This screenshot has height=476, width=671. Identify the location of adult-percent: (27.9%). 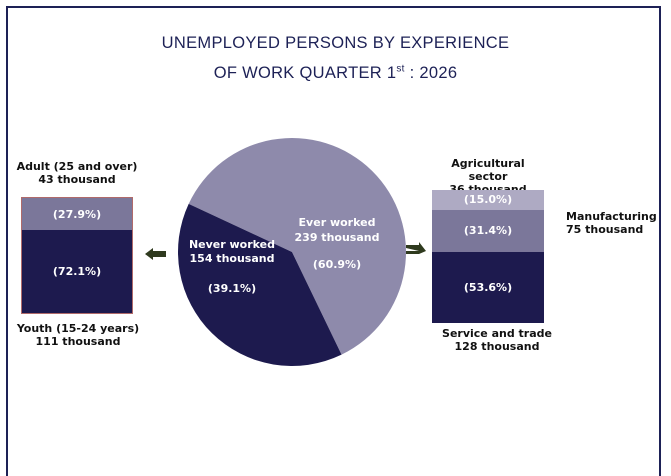
(77, 214).